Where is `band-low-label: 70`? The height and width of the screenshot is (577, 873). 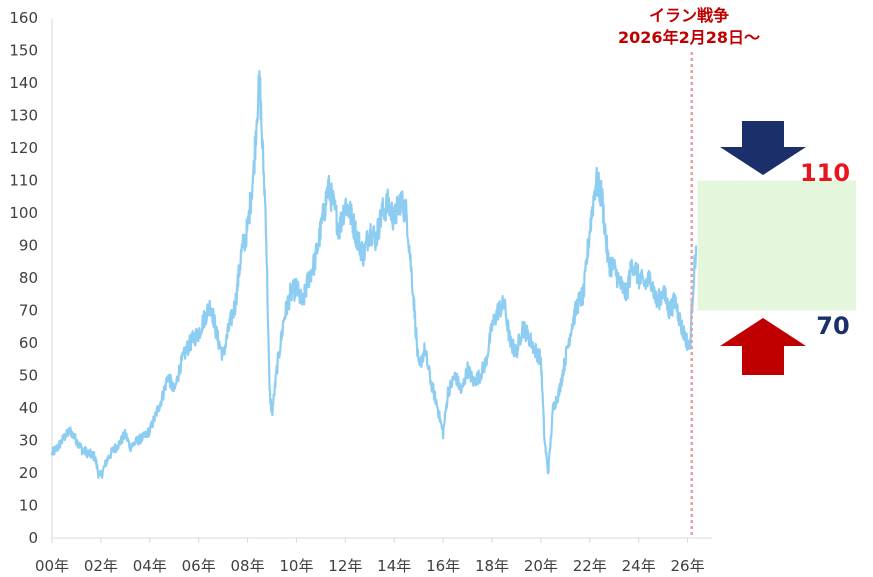 band-low-label: 70 is located at coordinates (832, 326).